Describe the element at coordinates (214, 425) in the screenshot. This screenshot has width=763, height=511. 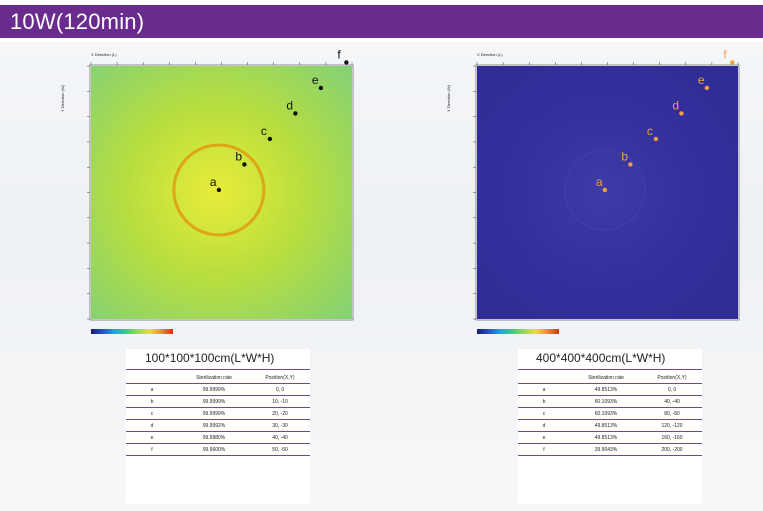
I see `table-cell: 99.9992%` at that location.